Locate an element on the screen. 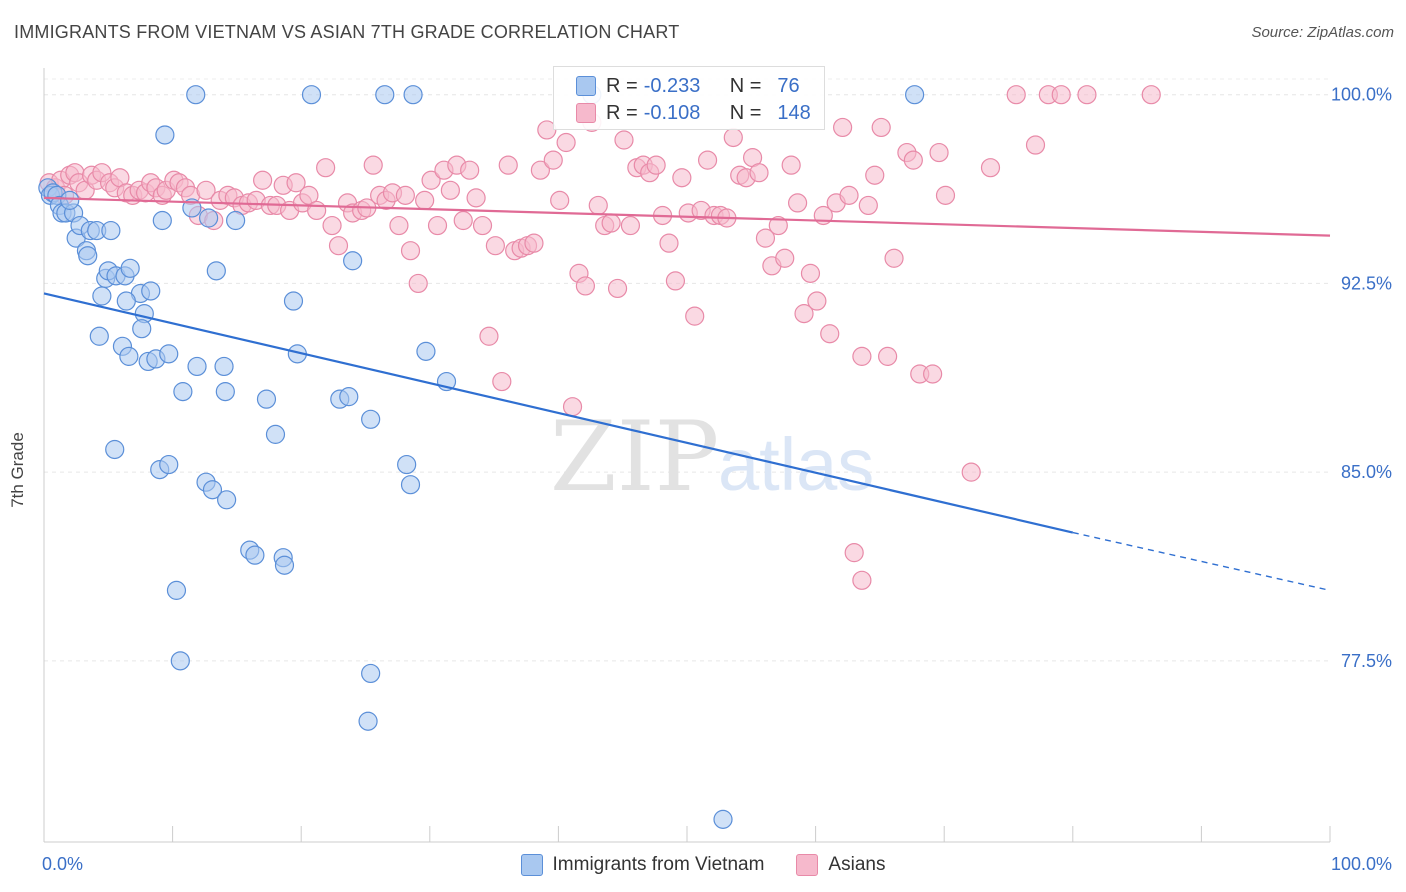  asians-trend-line is located at coordinates (687, 216).